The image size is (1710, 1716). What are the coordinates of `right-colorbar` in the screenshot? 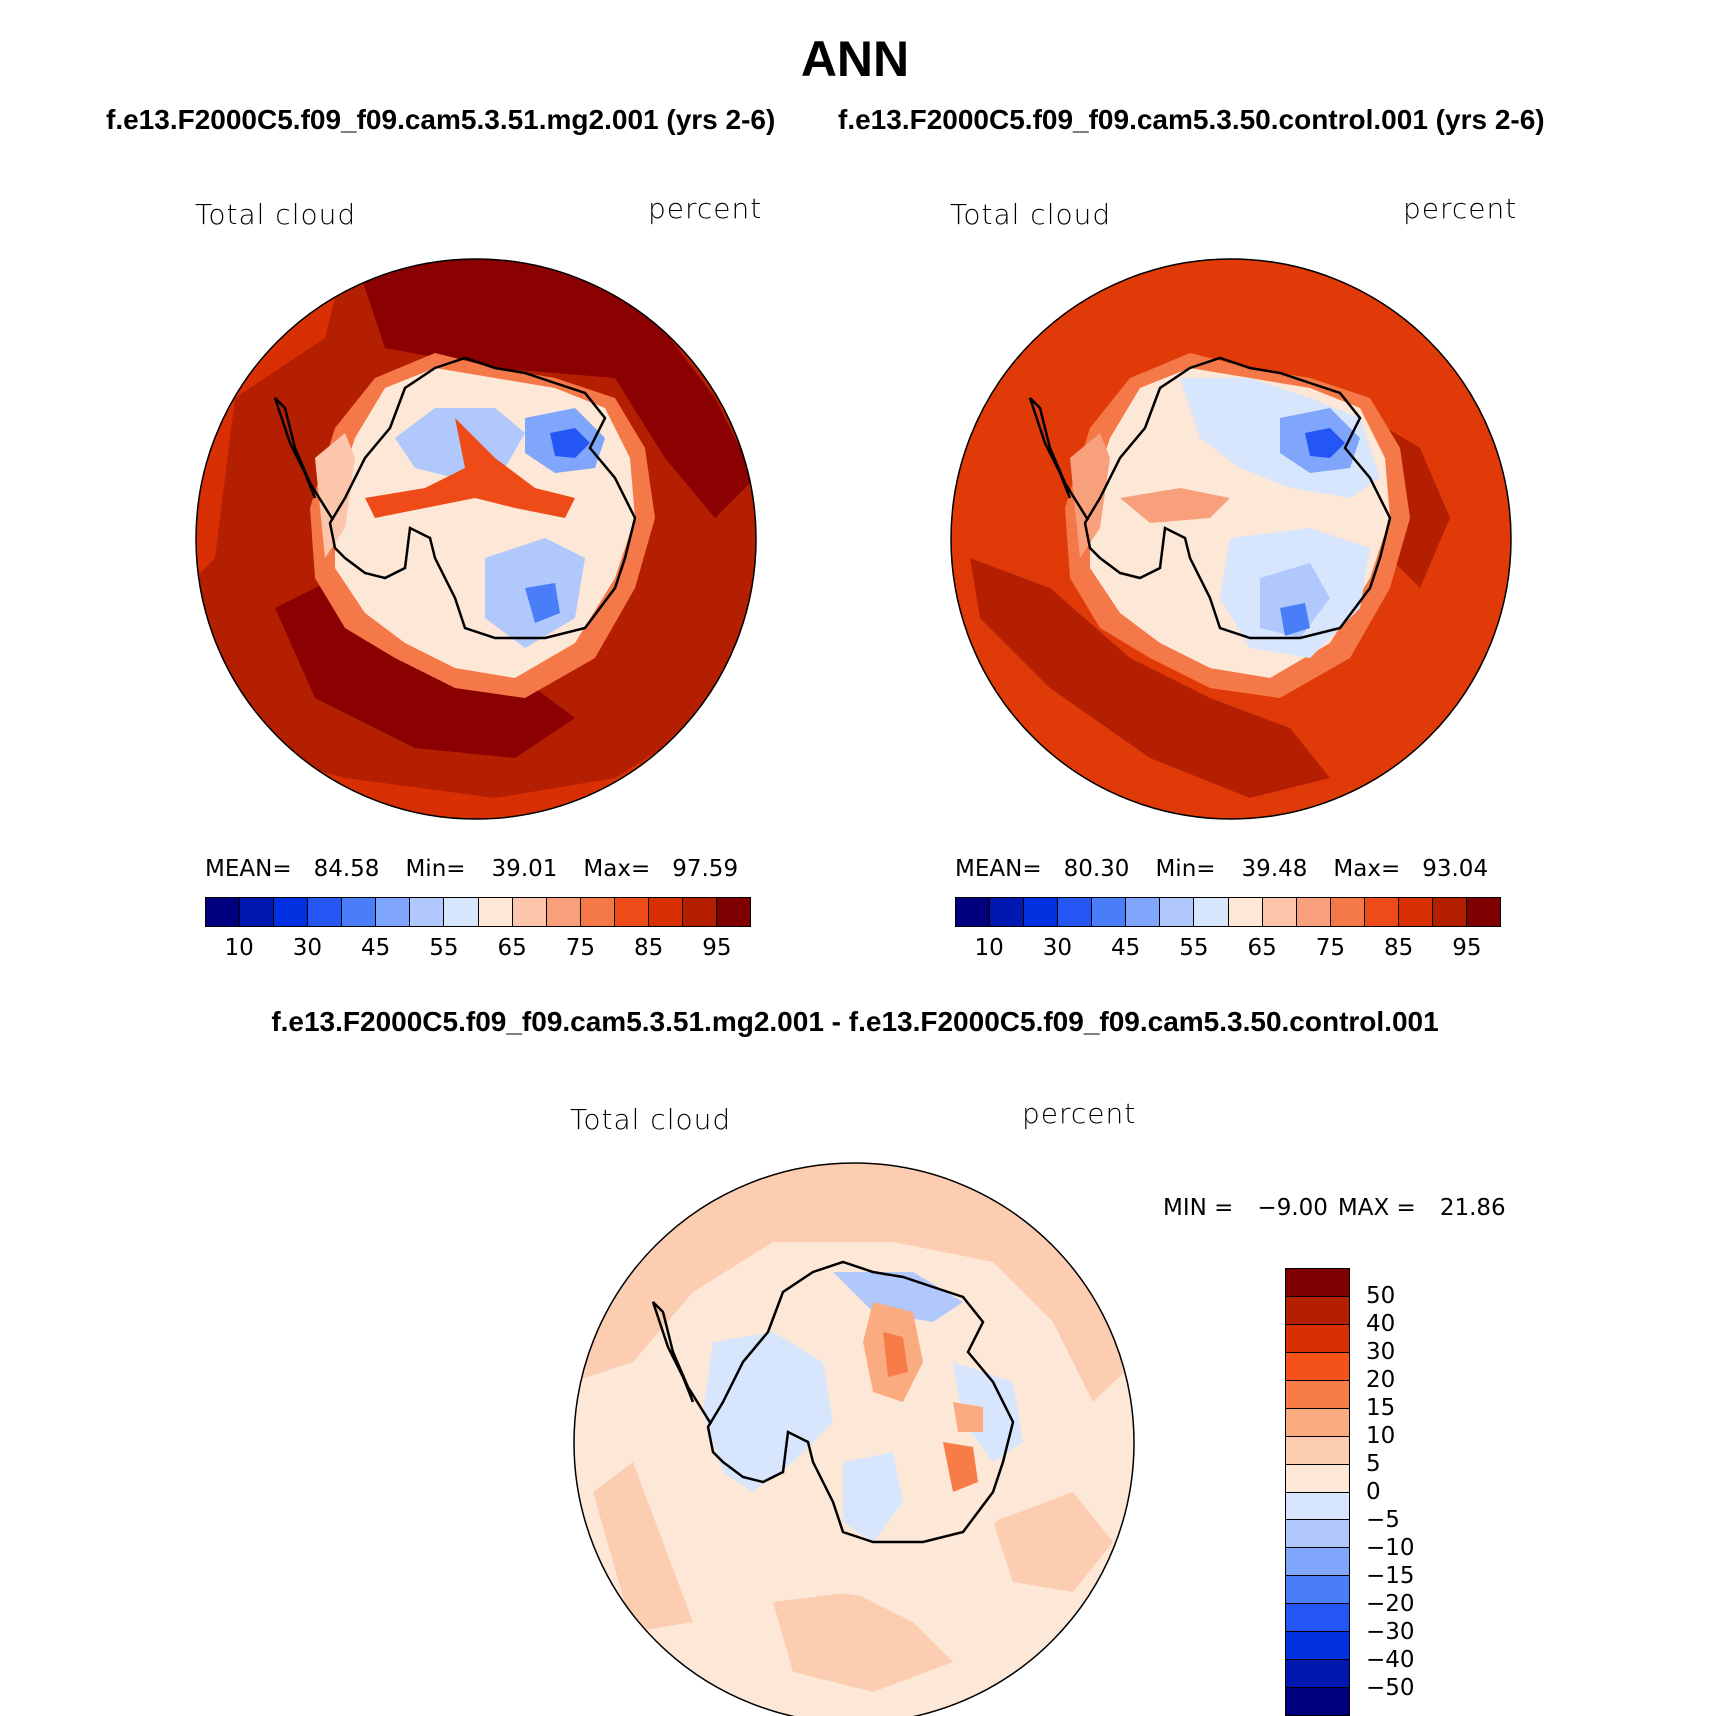 It's located at (1228, 912).